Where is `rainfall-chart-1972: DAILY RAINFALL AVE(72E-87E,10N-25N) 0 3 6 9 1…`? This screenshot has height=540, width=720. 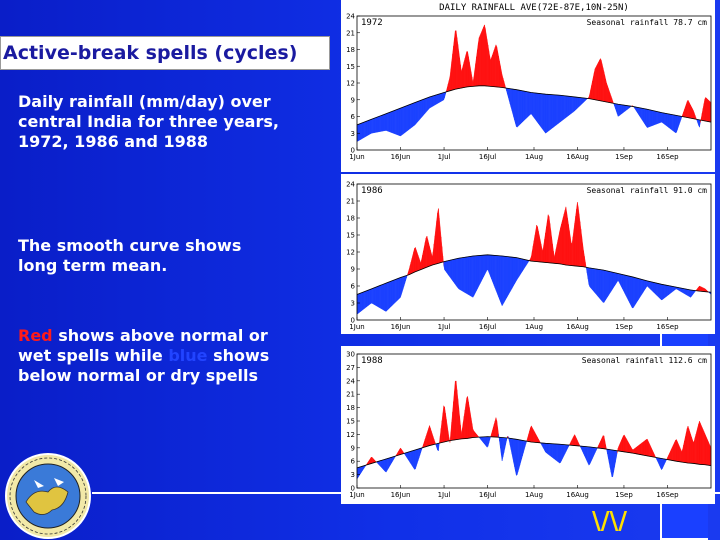
rainfall-chart-1972: DAILY RAINFALL AVE(72E-87E,10N-25N) 0 3 6 9 1… is located at coordinates (529, 82).